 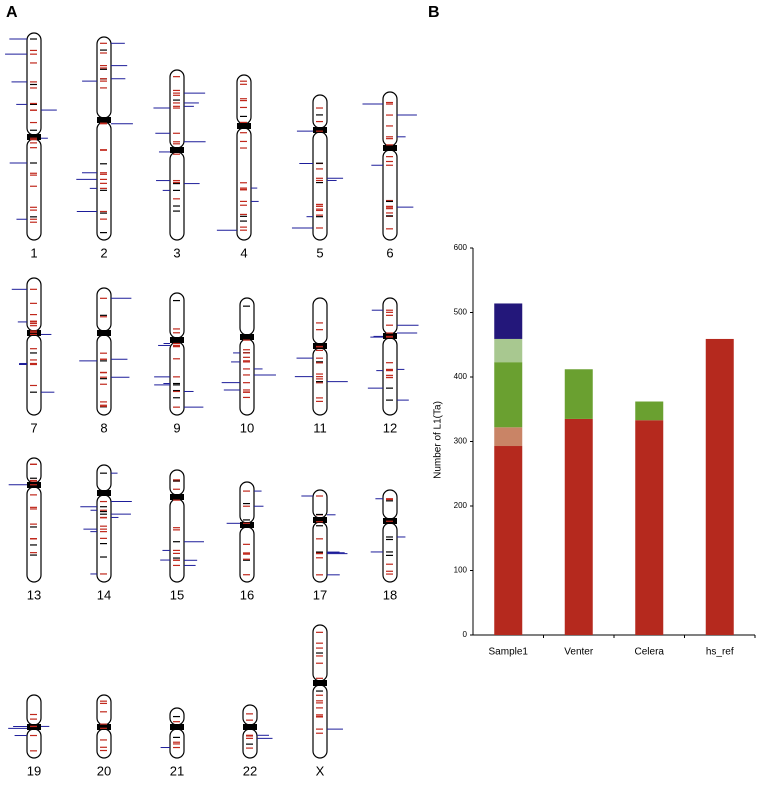 I want to click on y-axis-label: Number of L1(Ta), so click(x=438, y=440).